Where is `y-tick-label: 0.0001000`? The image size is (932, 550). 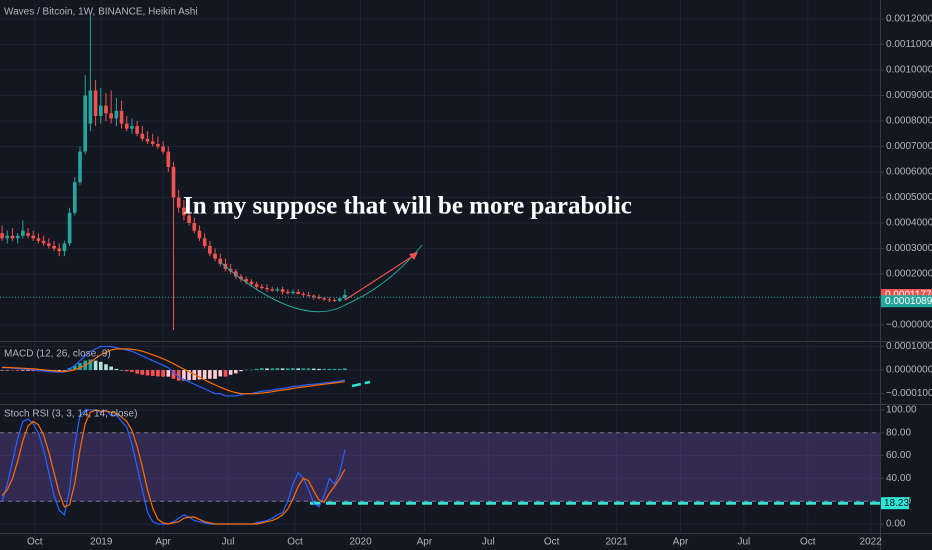 y-tick-label: 0.0001000 is located at coordinates (909, 346).